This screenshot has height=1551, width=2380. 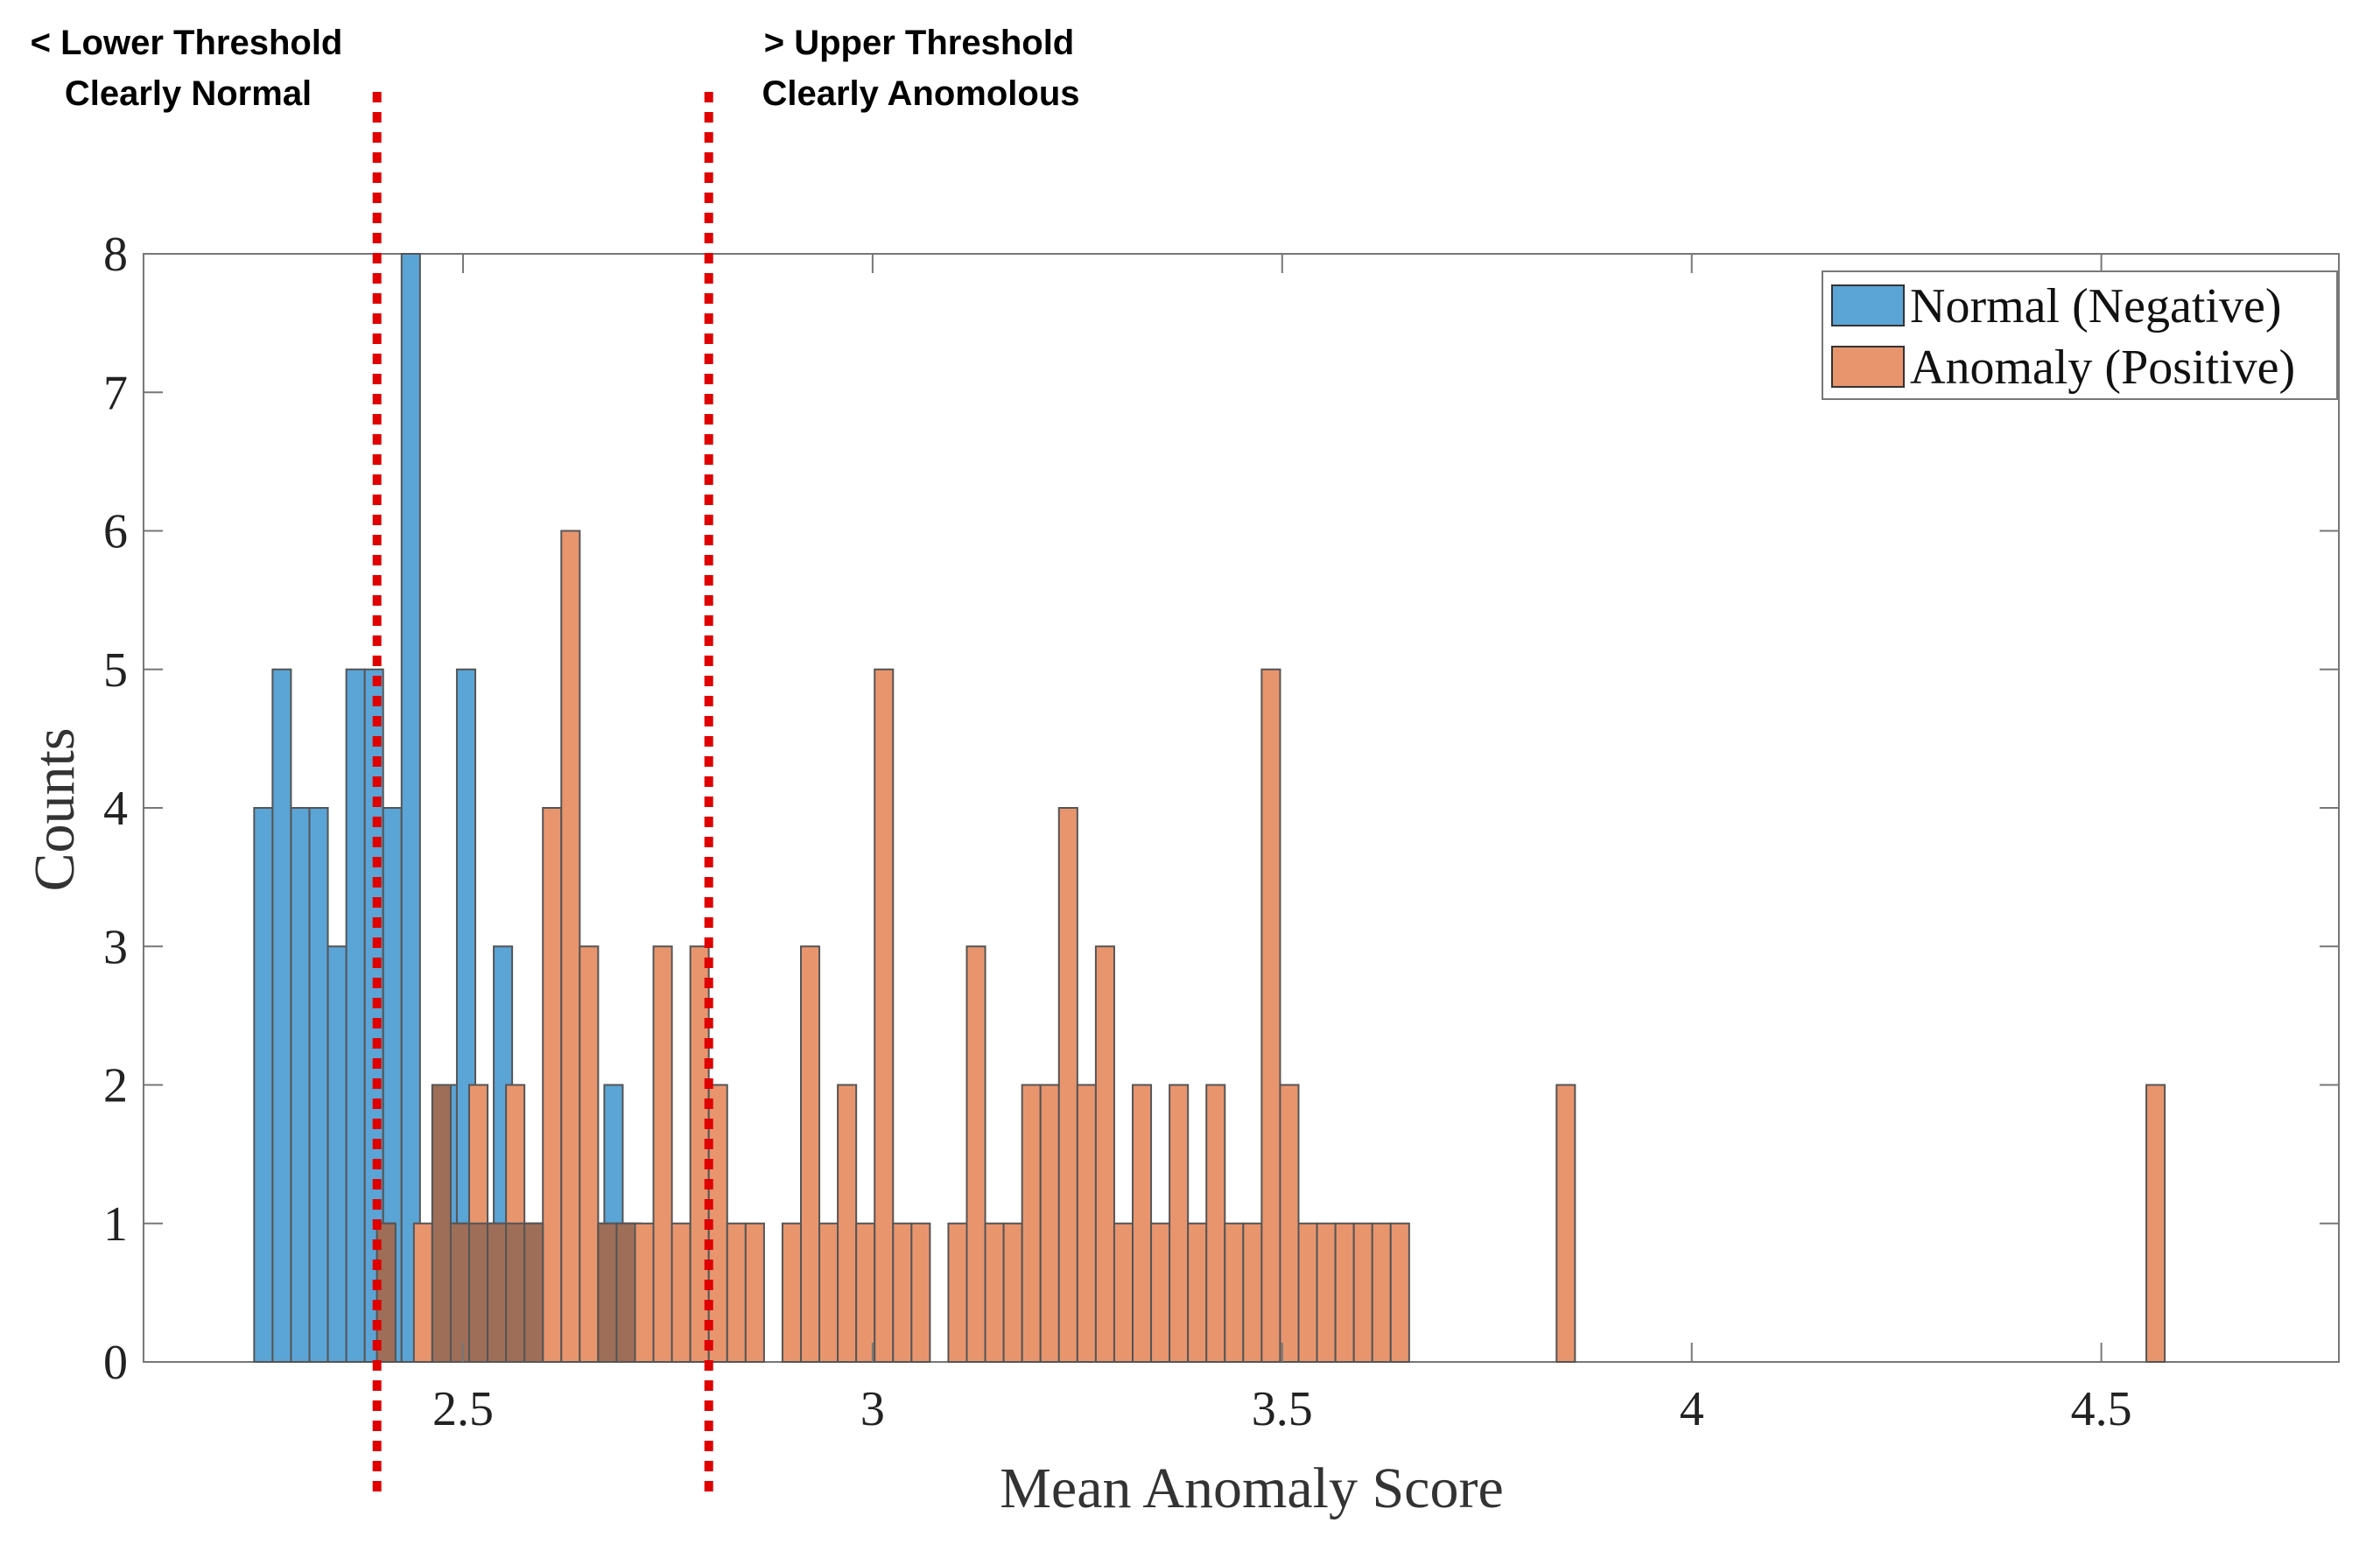 I want to click on x-axis-title: Mean Anomaly Score, so click(x=1252, y=1488).